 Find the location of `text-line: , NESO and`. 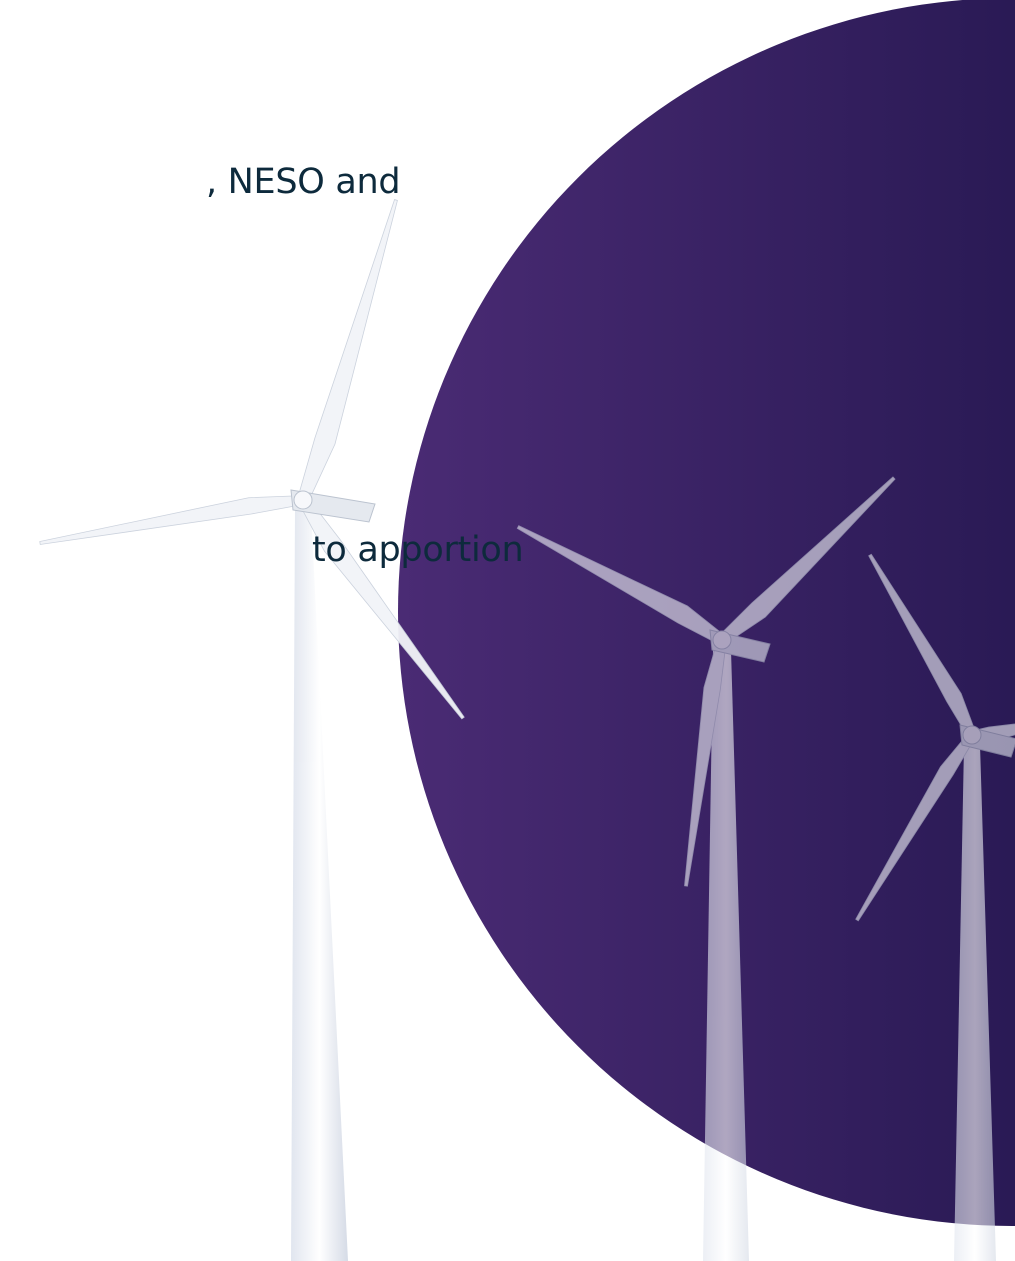

text-line: , NESO and is located at coordinates (303, 182).